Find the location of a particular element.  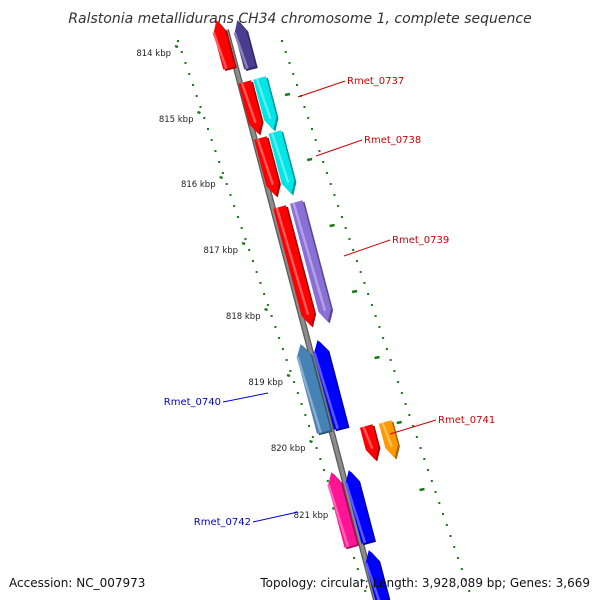

kbp-tick-label: 819 kbp is located at coordinates (265, 383).